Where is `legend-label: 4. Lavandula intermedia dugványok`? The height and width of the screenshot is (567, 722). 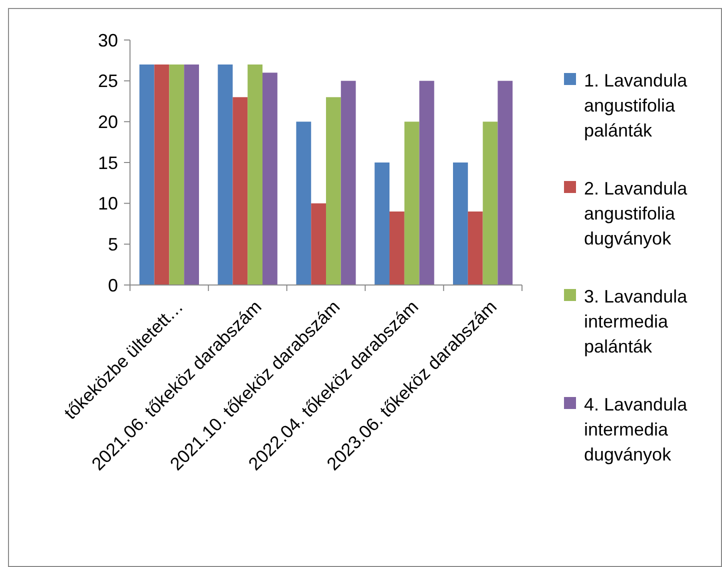 legend-label: 4. Lavandula intermedia dugványok is located at coordinates (636, 429).